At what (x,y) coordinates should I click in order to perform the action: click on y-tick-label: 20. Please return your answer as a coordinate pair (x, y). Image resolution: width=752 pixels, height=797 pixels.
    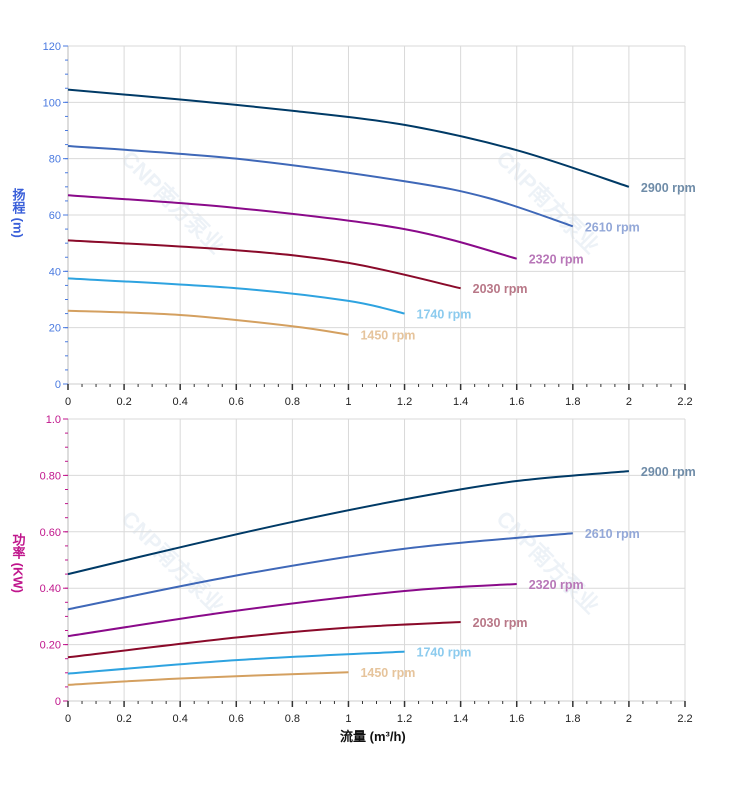
    Looking at the image, I should click on (55, 329).